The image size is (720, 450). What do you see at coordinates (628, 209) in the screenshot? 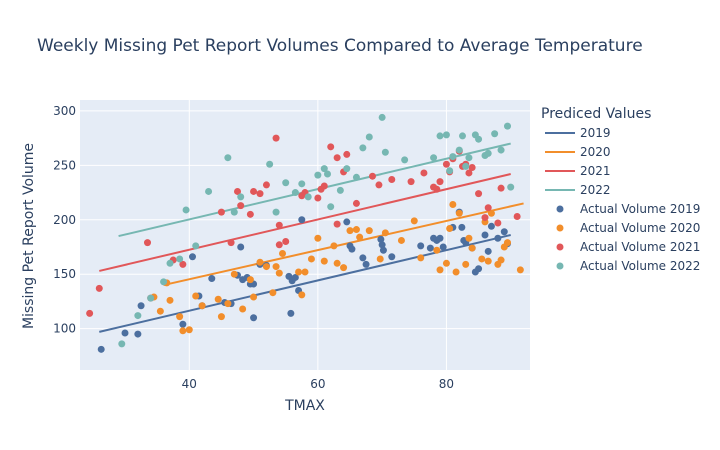
I see `legend-item-actual-volume-2019: Actual Volume 2019` at bounding box center [628, 209].